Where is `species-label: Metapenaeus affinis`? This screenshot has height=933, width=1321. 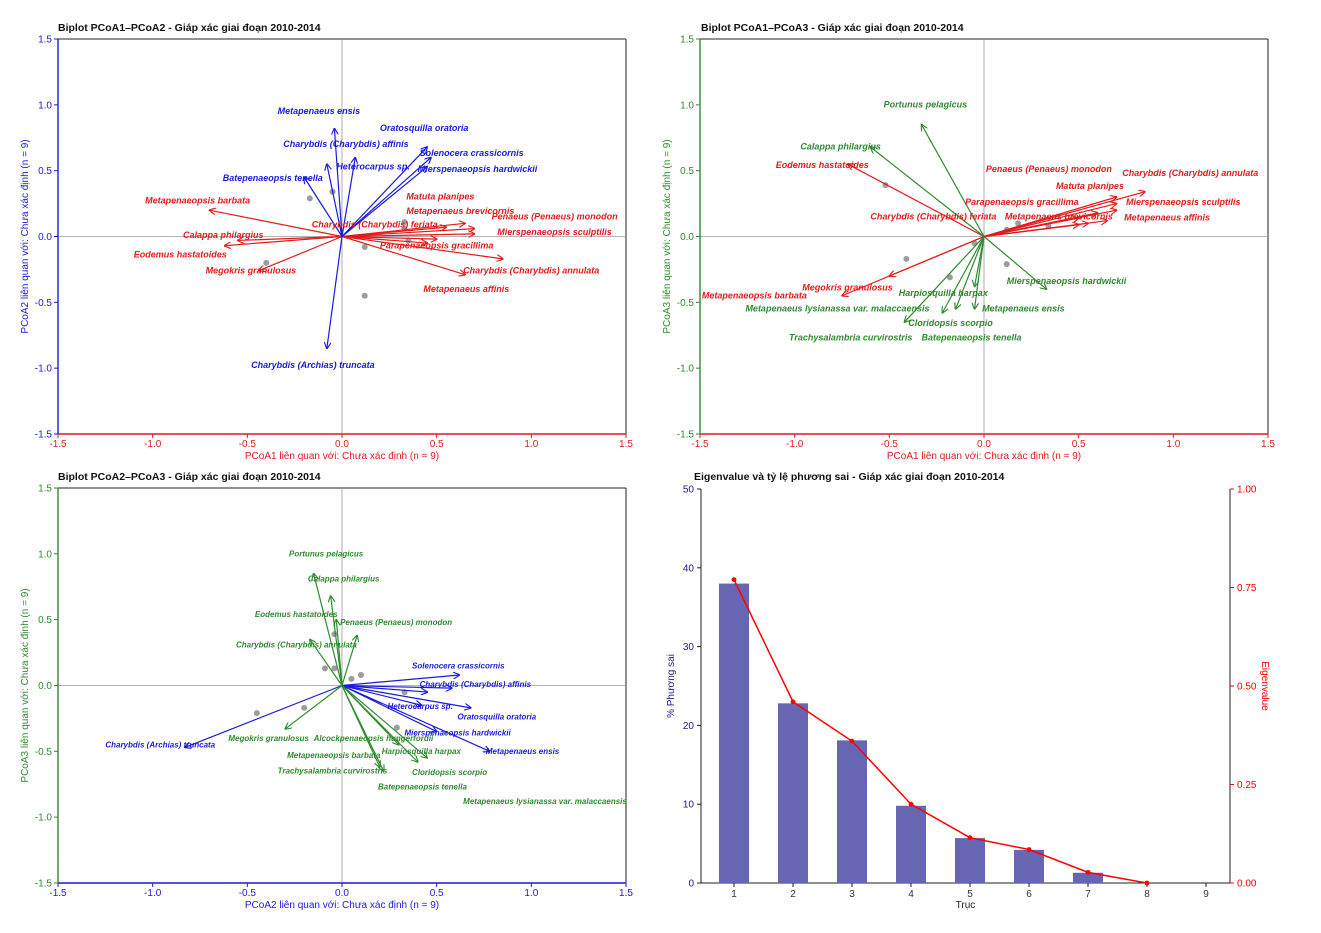 species-label: Metapenaeus affinis is located at coordinates (1167, 218).